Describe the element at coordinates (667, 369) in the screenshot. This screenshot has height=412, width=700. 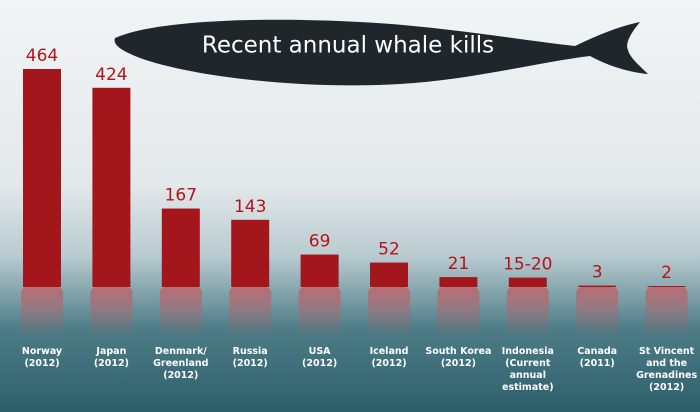
I see `x-tick-label: St Vincent and the Grenadines (2012)` at that location.